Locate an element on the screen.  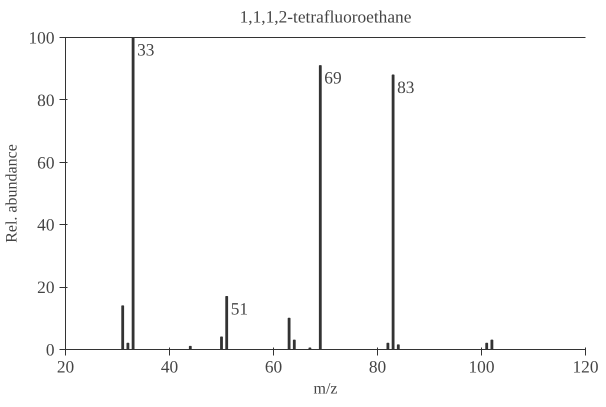
y-tick-label: 60 is located at coordinates (45, 162).